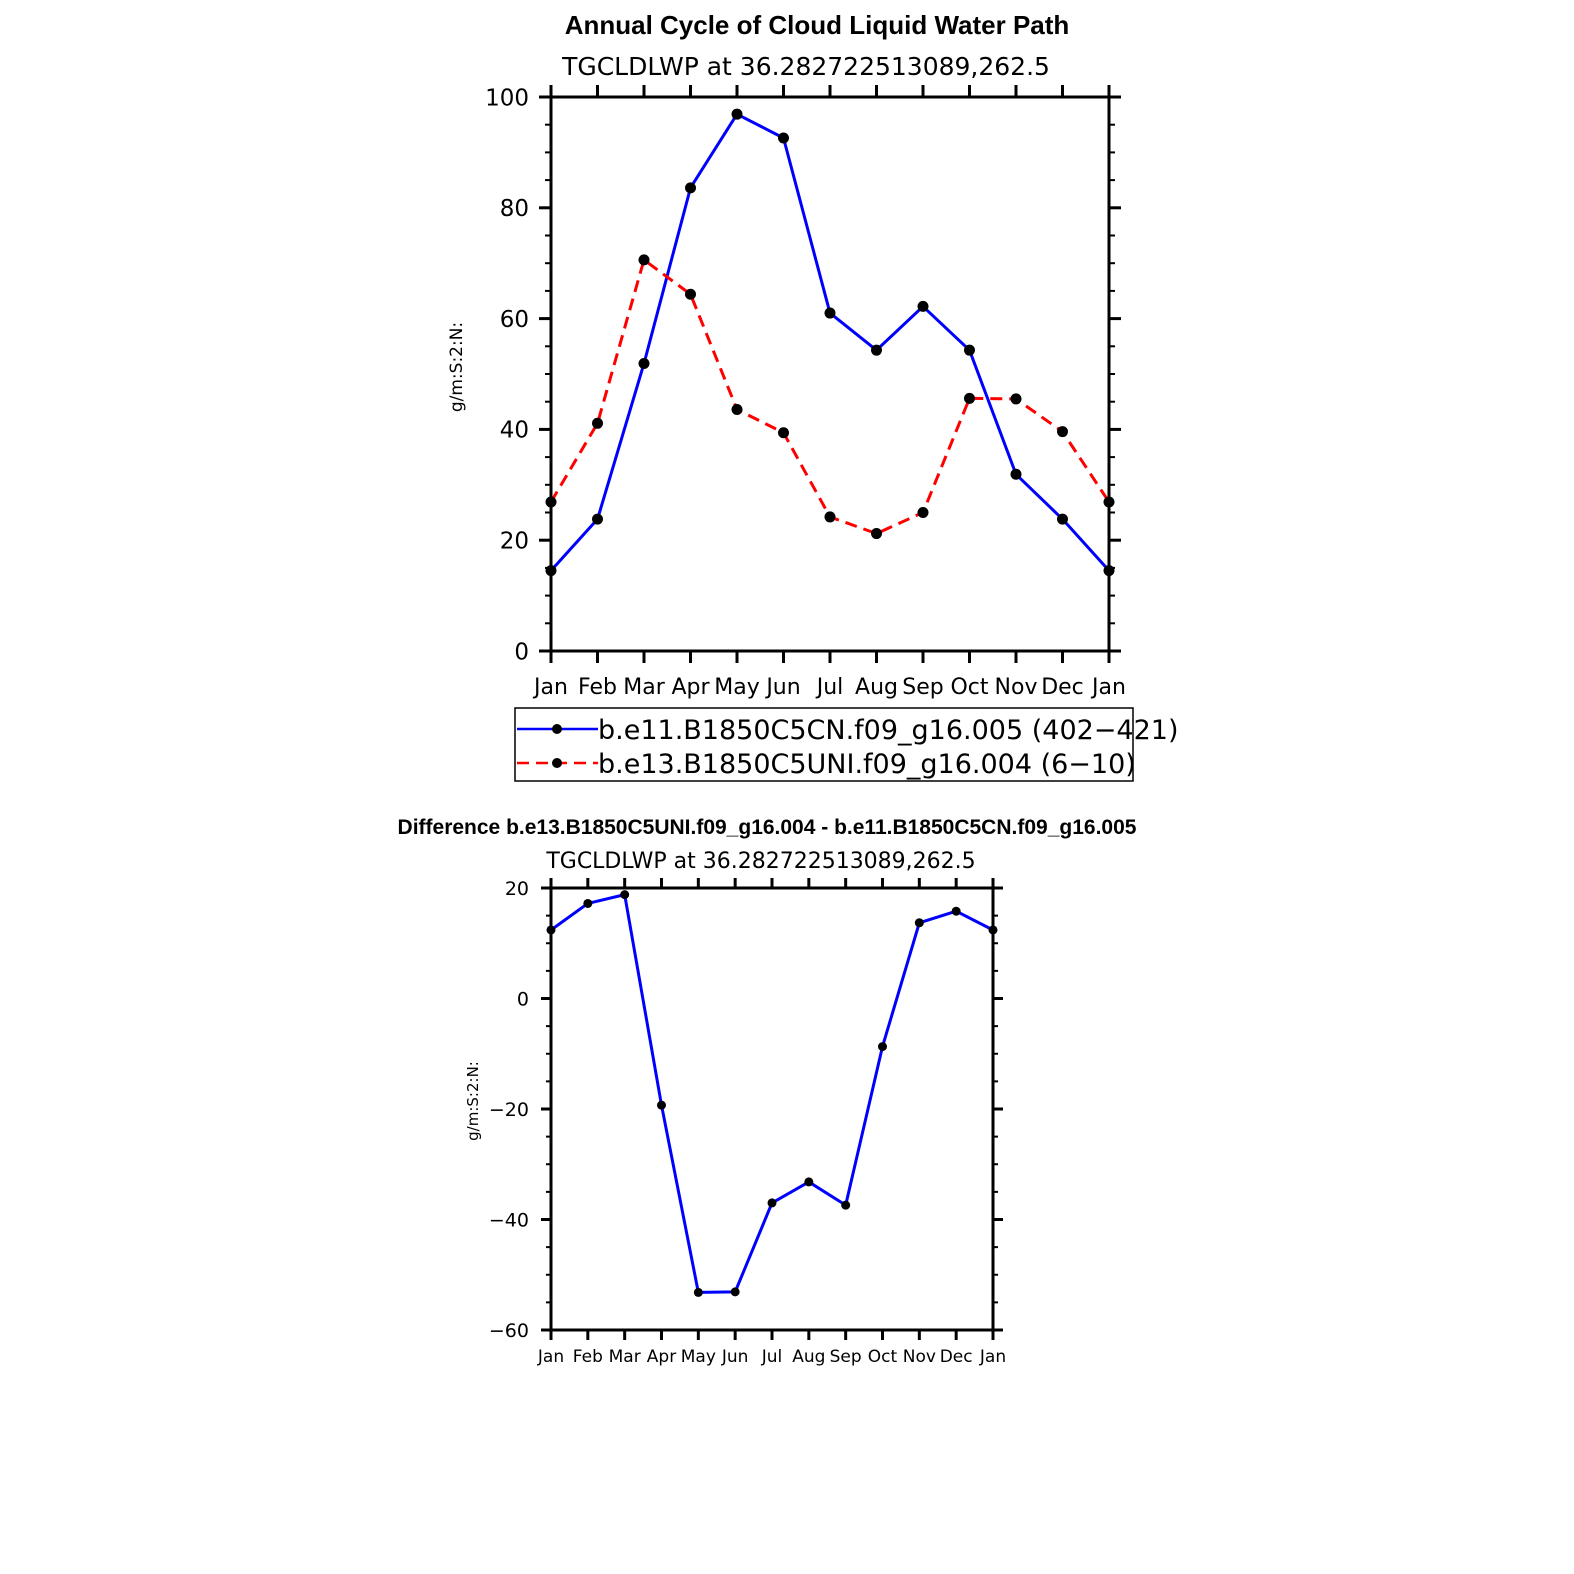 This screenshot has height=1574, width=1574. Describe the element at coordinates (888, 730) in the screenshot. I see `legend-label-control: b.e11.B1850C5CN.f09_g16.005 (402−421)` at that location.